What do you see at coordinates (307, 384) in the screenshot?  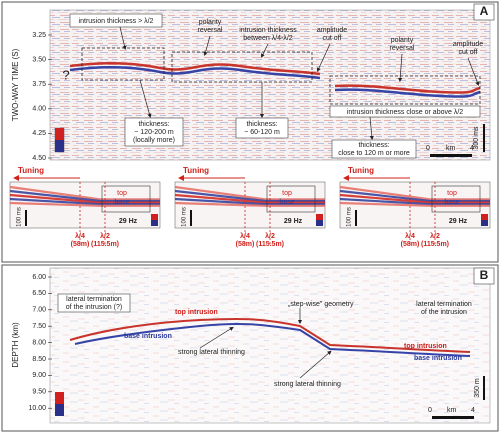 I see `annotation: strong lateral thinning` at bounding box center [307, 384].